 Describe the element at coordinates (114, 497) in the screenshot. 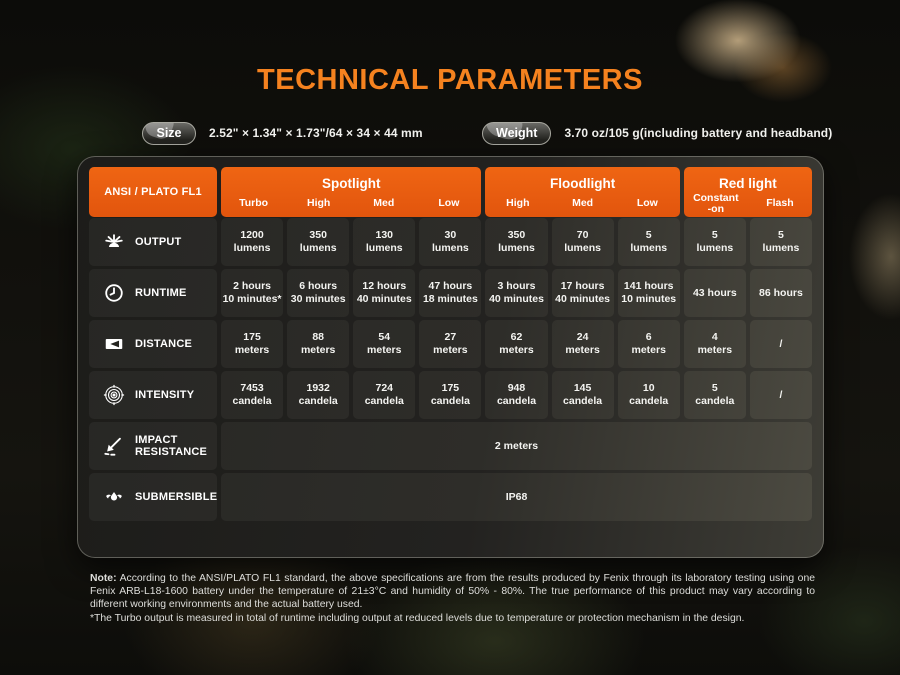

I see `submersible-icon` at that location.